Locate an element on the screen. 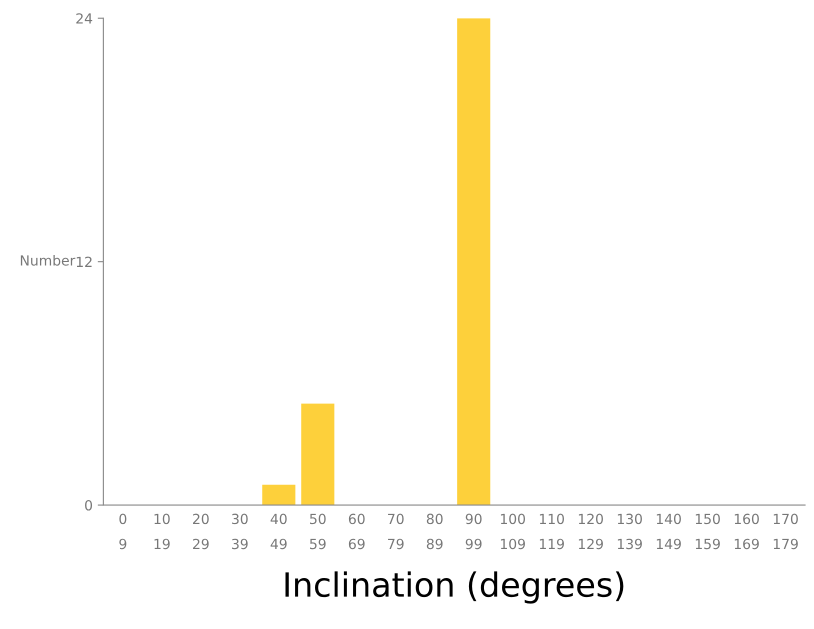 Image resolution: width=814 pixels, height=629 pixels. x-tick-label: 170 179 is located at coordinates (786, 532).